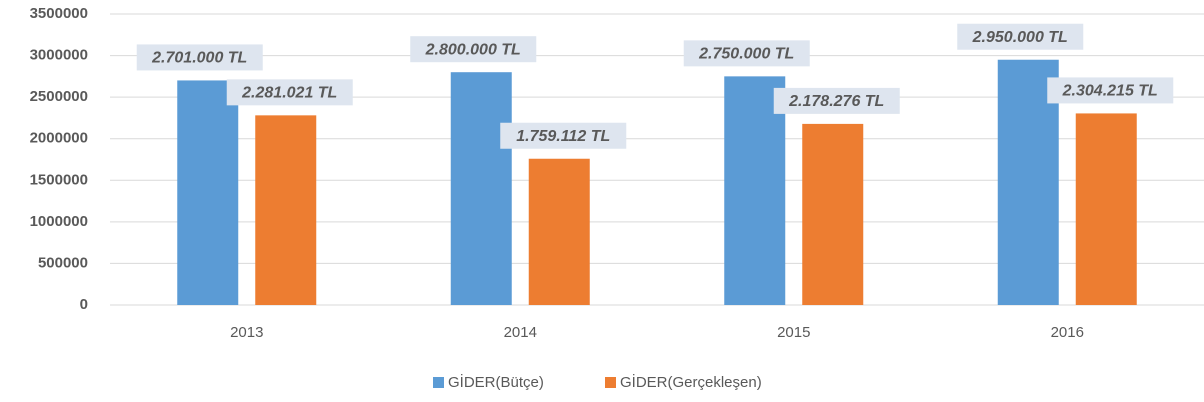 The image size is (1204, 402). What do you see at coordinates (59, 138) in the screenshot?
I see `y-tick-label: 2000000` at bounding box center [59, 138].